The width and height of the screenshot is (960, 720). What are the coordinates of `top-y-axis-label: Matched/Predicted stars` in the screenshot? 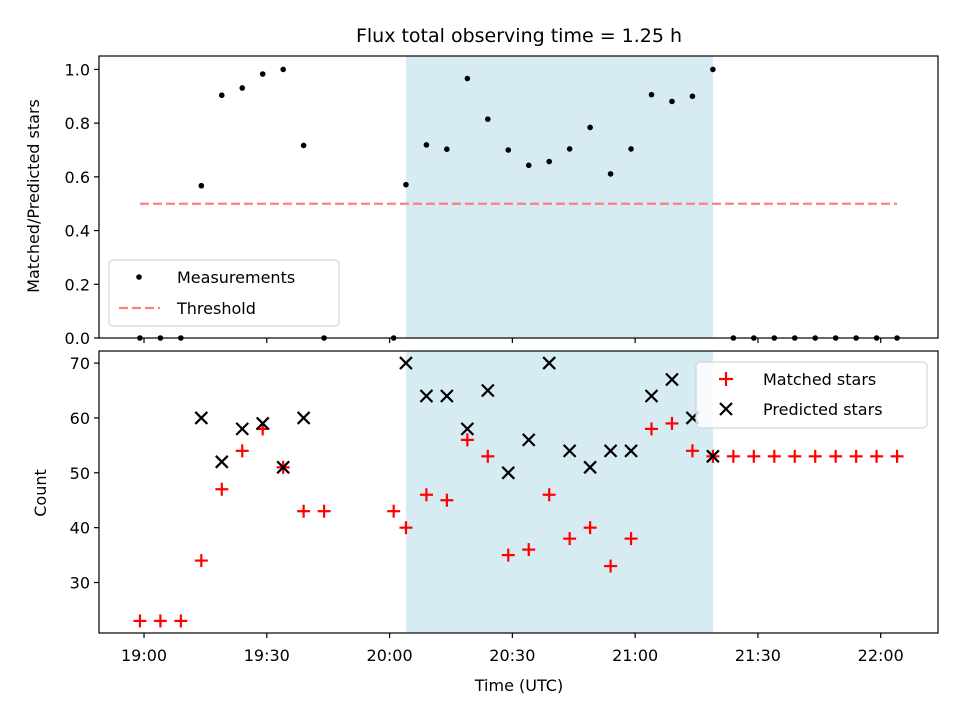 It's located at (33, 196).